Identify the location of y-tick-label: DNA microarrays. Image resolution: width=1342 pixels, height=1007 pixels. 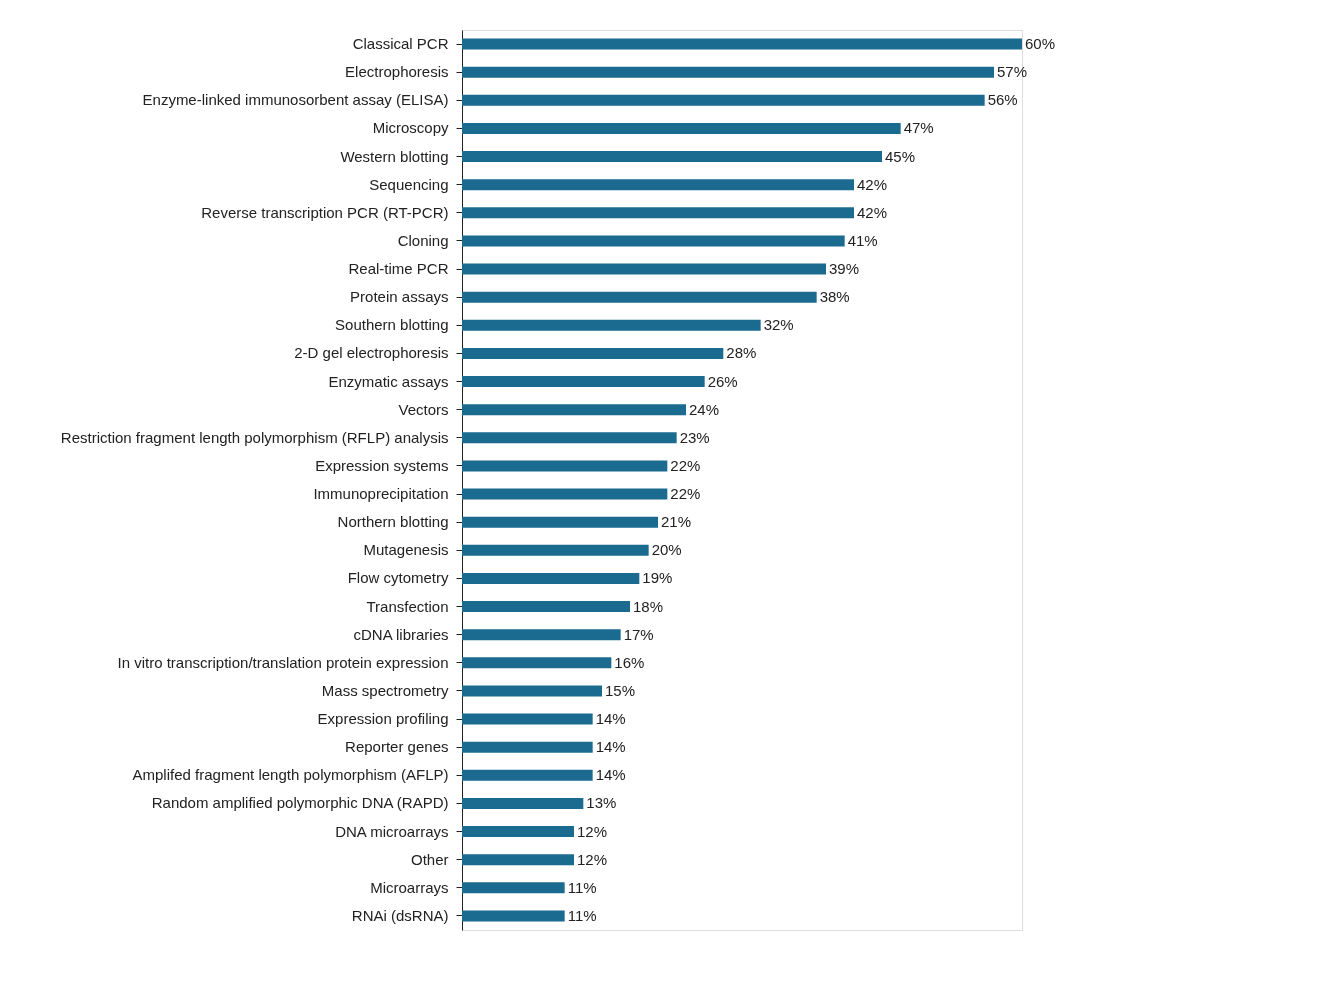
(392, 831).